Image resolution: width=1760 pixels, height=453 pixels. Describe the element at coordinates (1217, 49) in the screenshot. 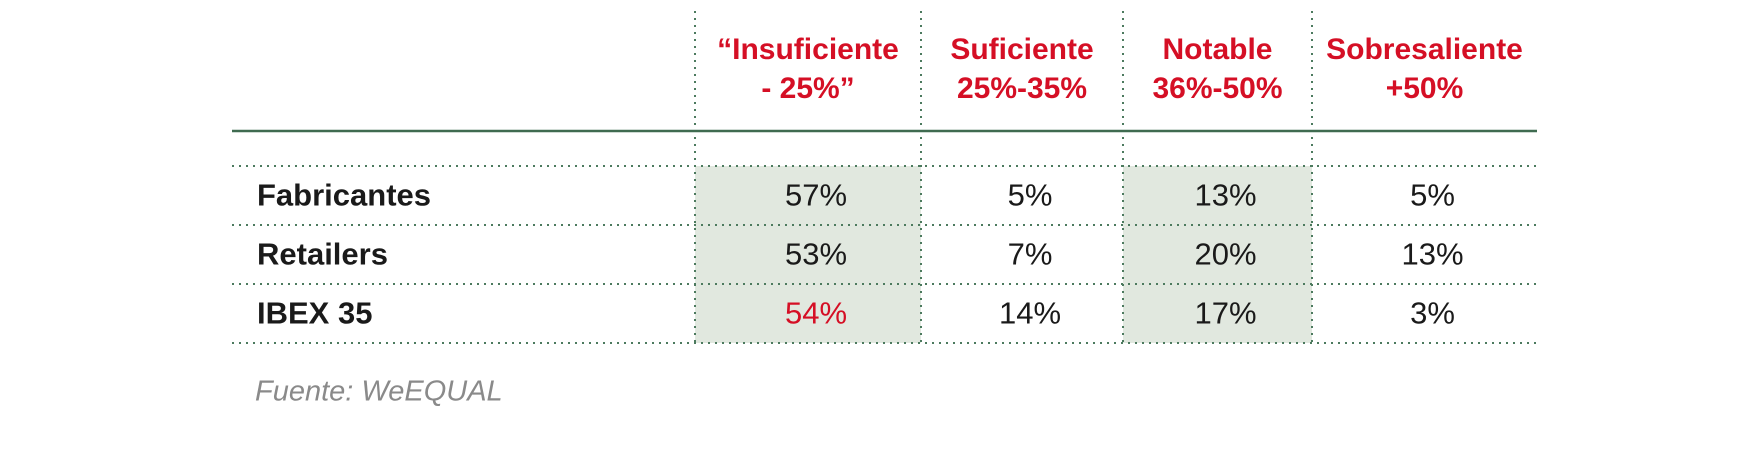

I see `column-header: Notable` at that location.